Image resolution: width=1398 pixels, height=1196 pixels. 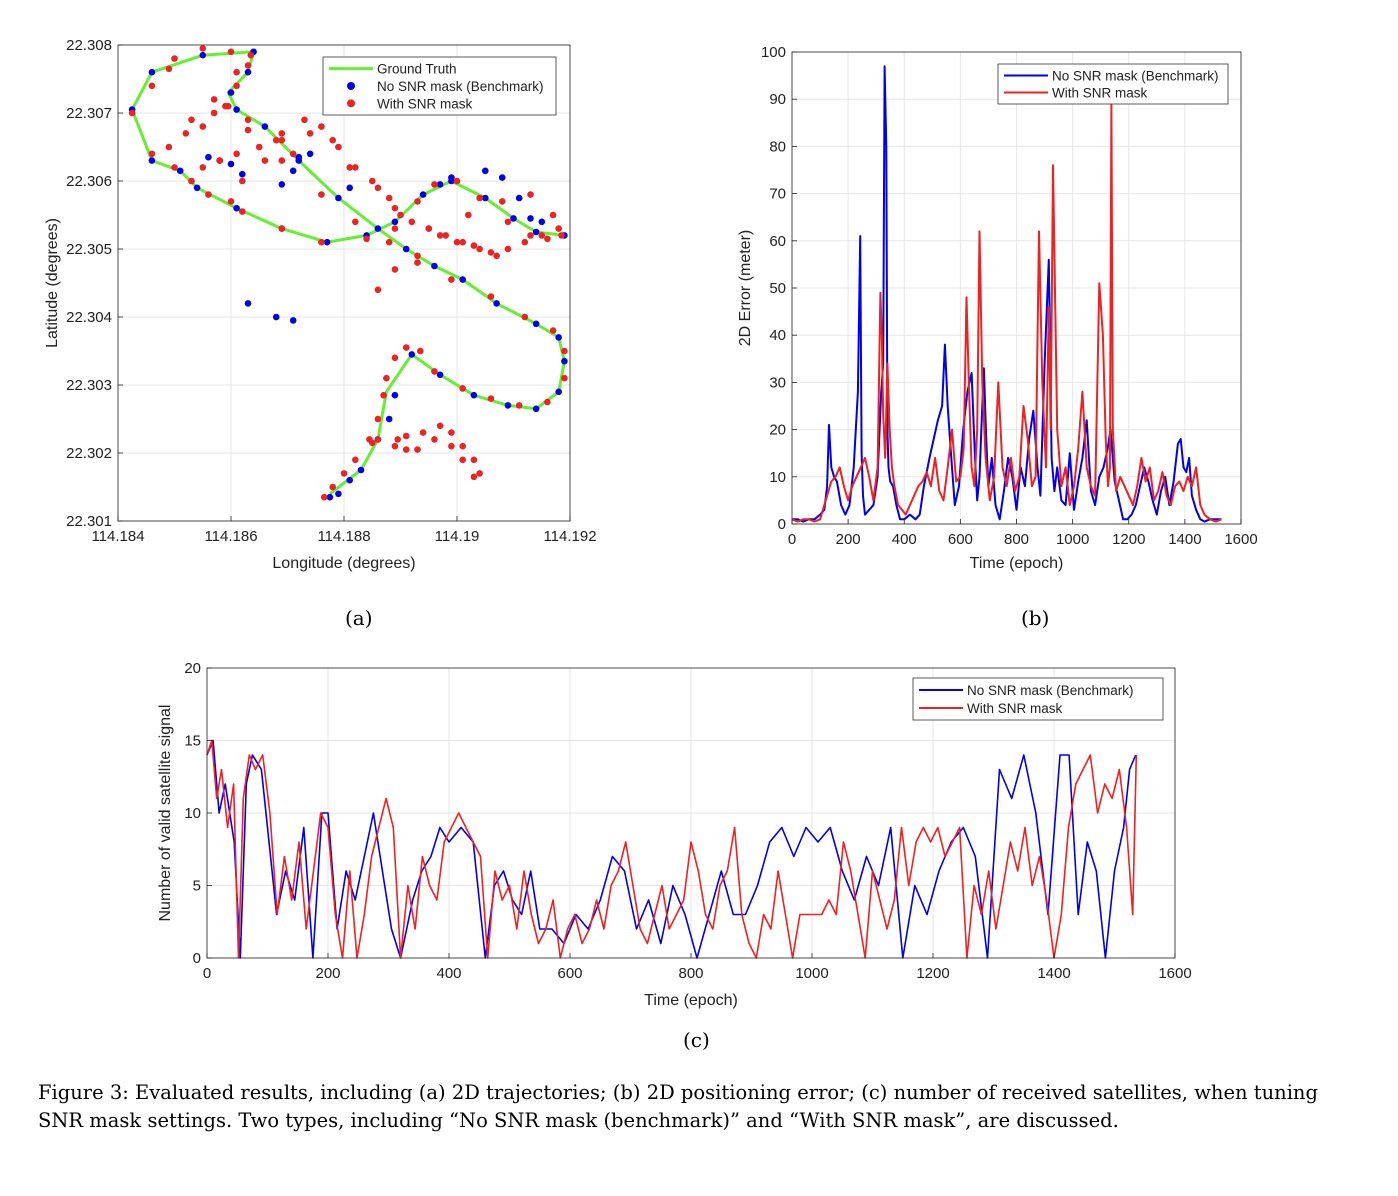 What do you see at coordinates (777, 99) in the screenshot?
I see `y-tick-label: 90` at bounding box center [777, 99].